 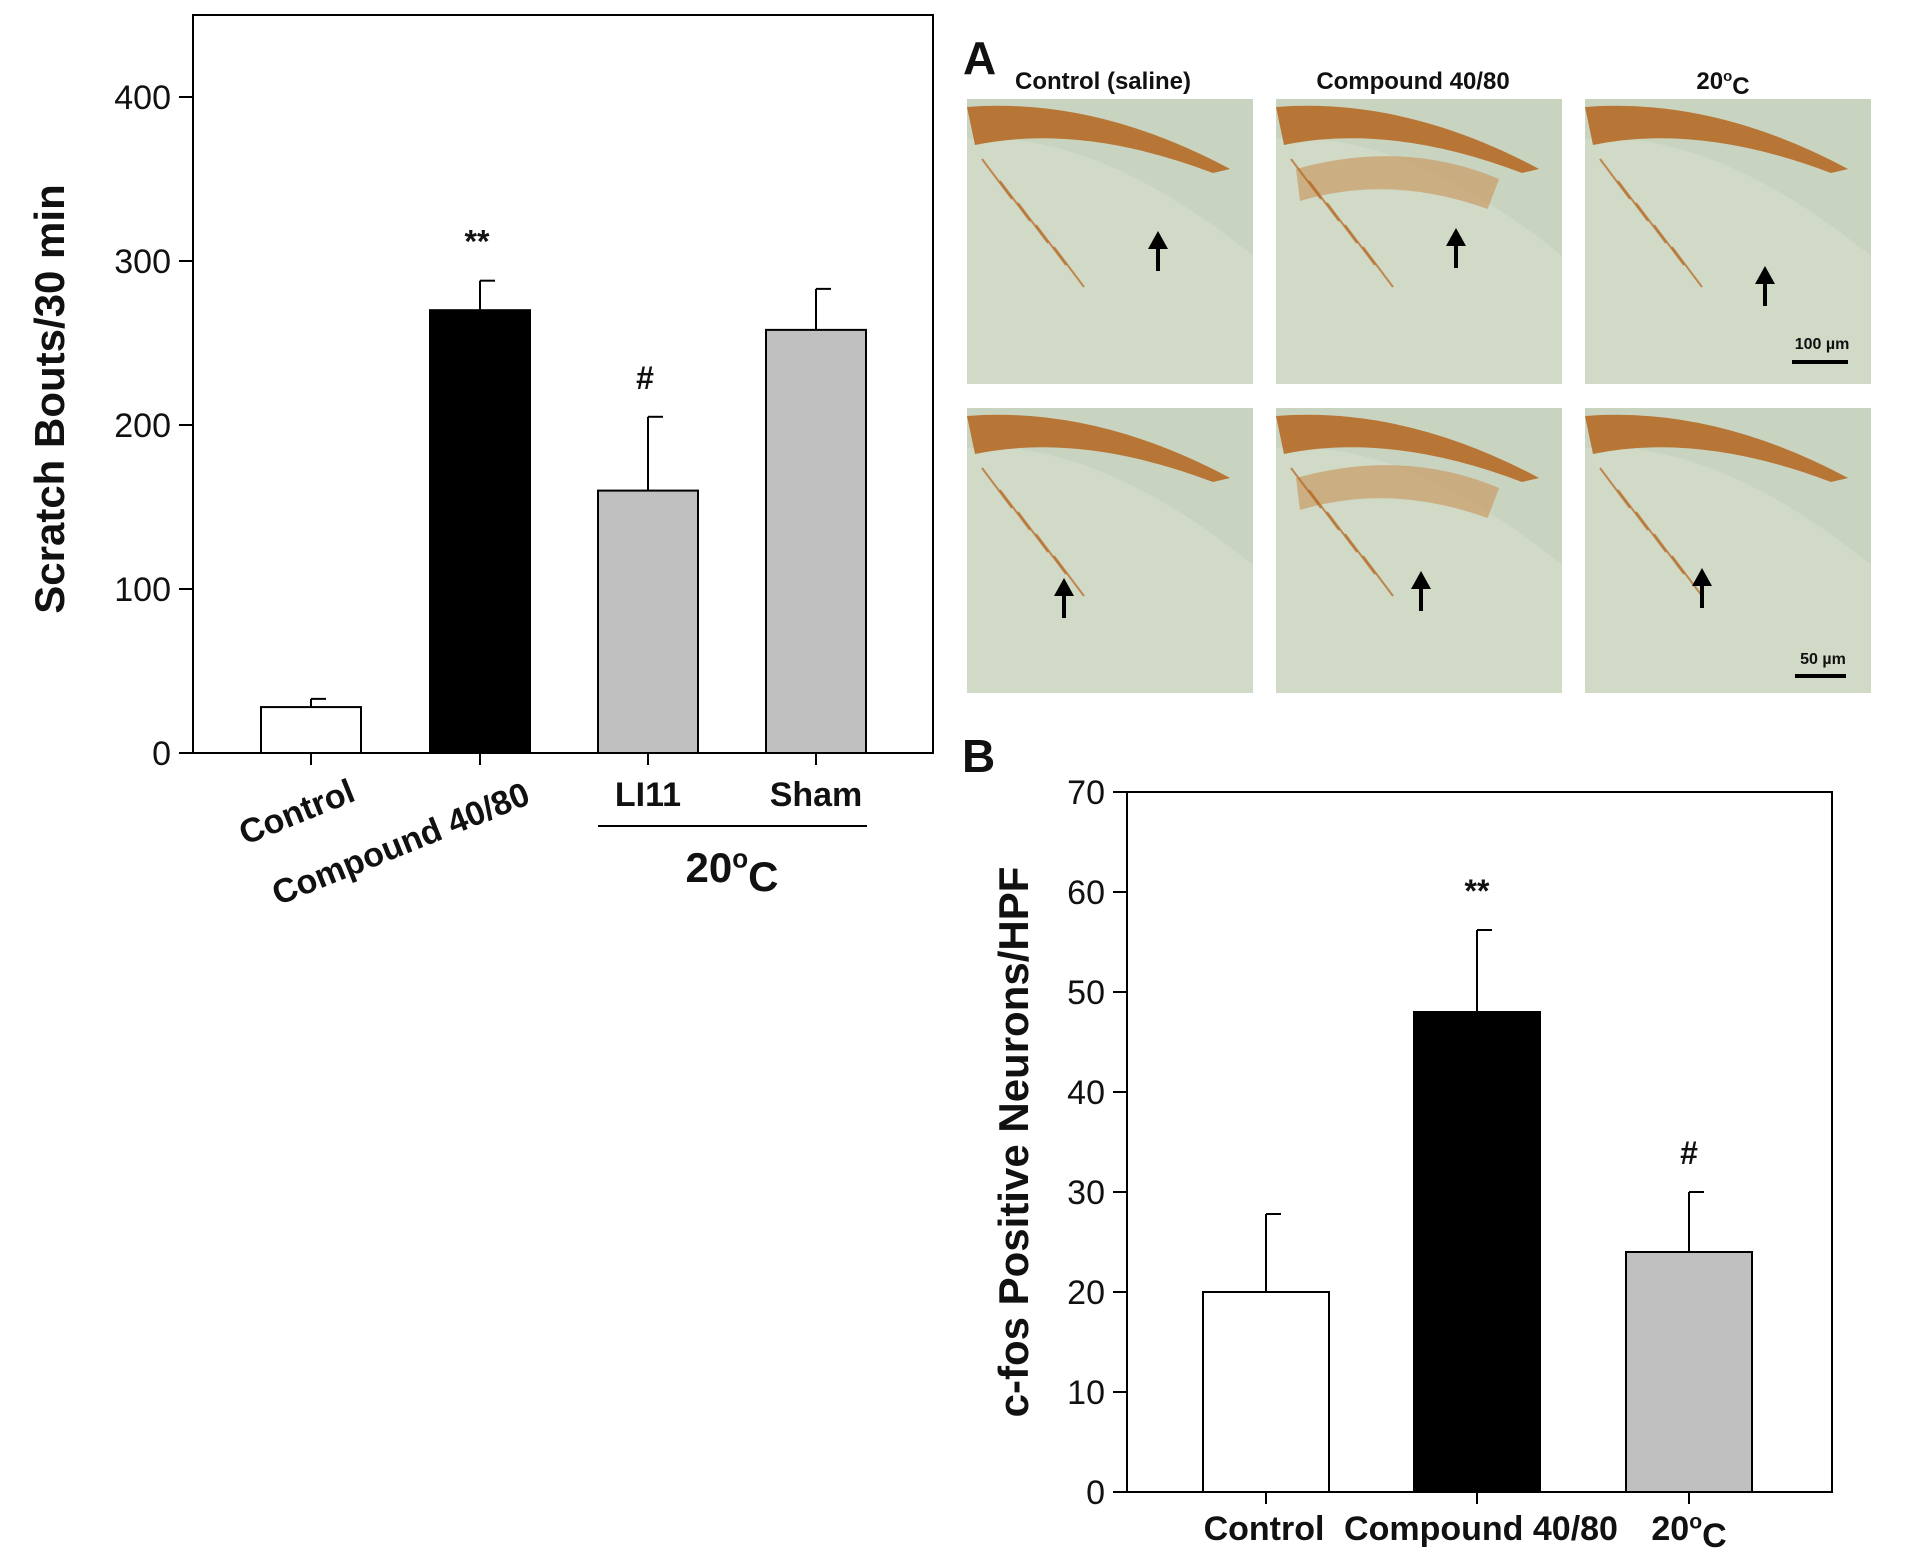 I want to click on y-tick-label: 30, so click(x=1086, y=1193).